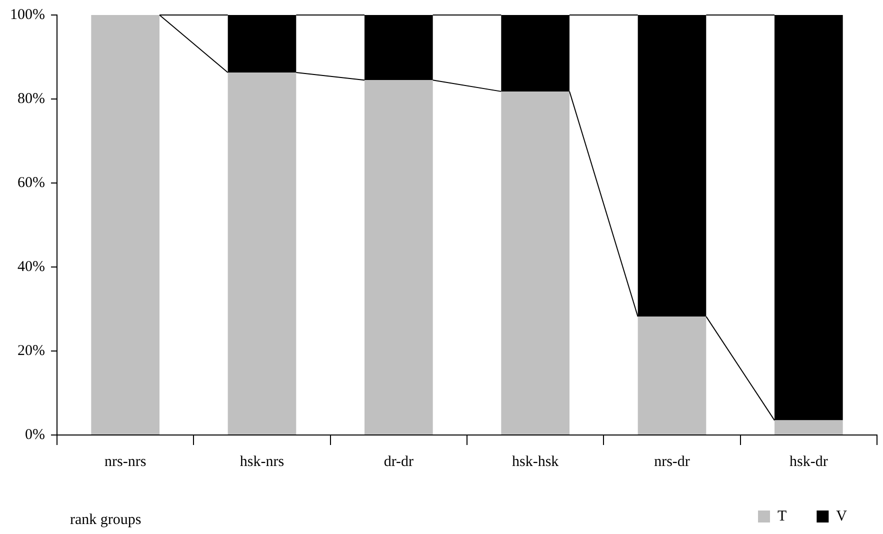 This screenshot has height=534, width=883. Describe the element at coordinates (106, 520) in the screenshot. I see `x-axis-title: rank groups` at that location.